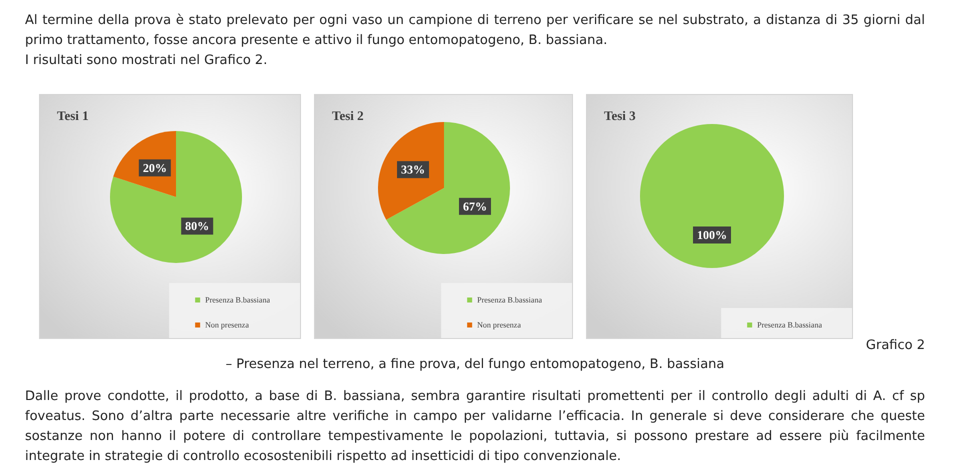 Image resolution: width=957 pixels, height=468 pixels. I want to click on chart-title: Tesi 2, so click(348, 115).